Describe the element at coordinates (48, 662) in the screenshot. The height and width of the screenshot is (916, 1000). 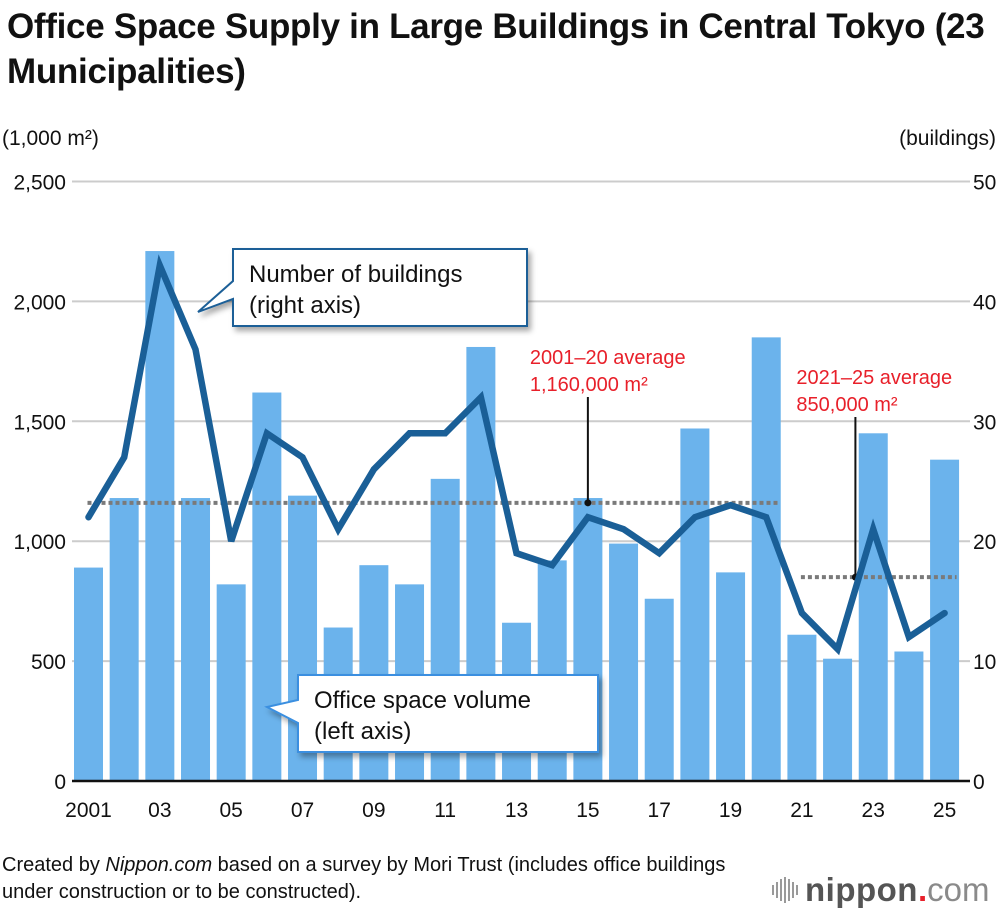
I see `left-tick-label: 500` at that location.